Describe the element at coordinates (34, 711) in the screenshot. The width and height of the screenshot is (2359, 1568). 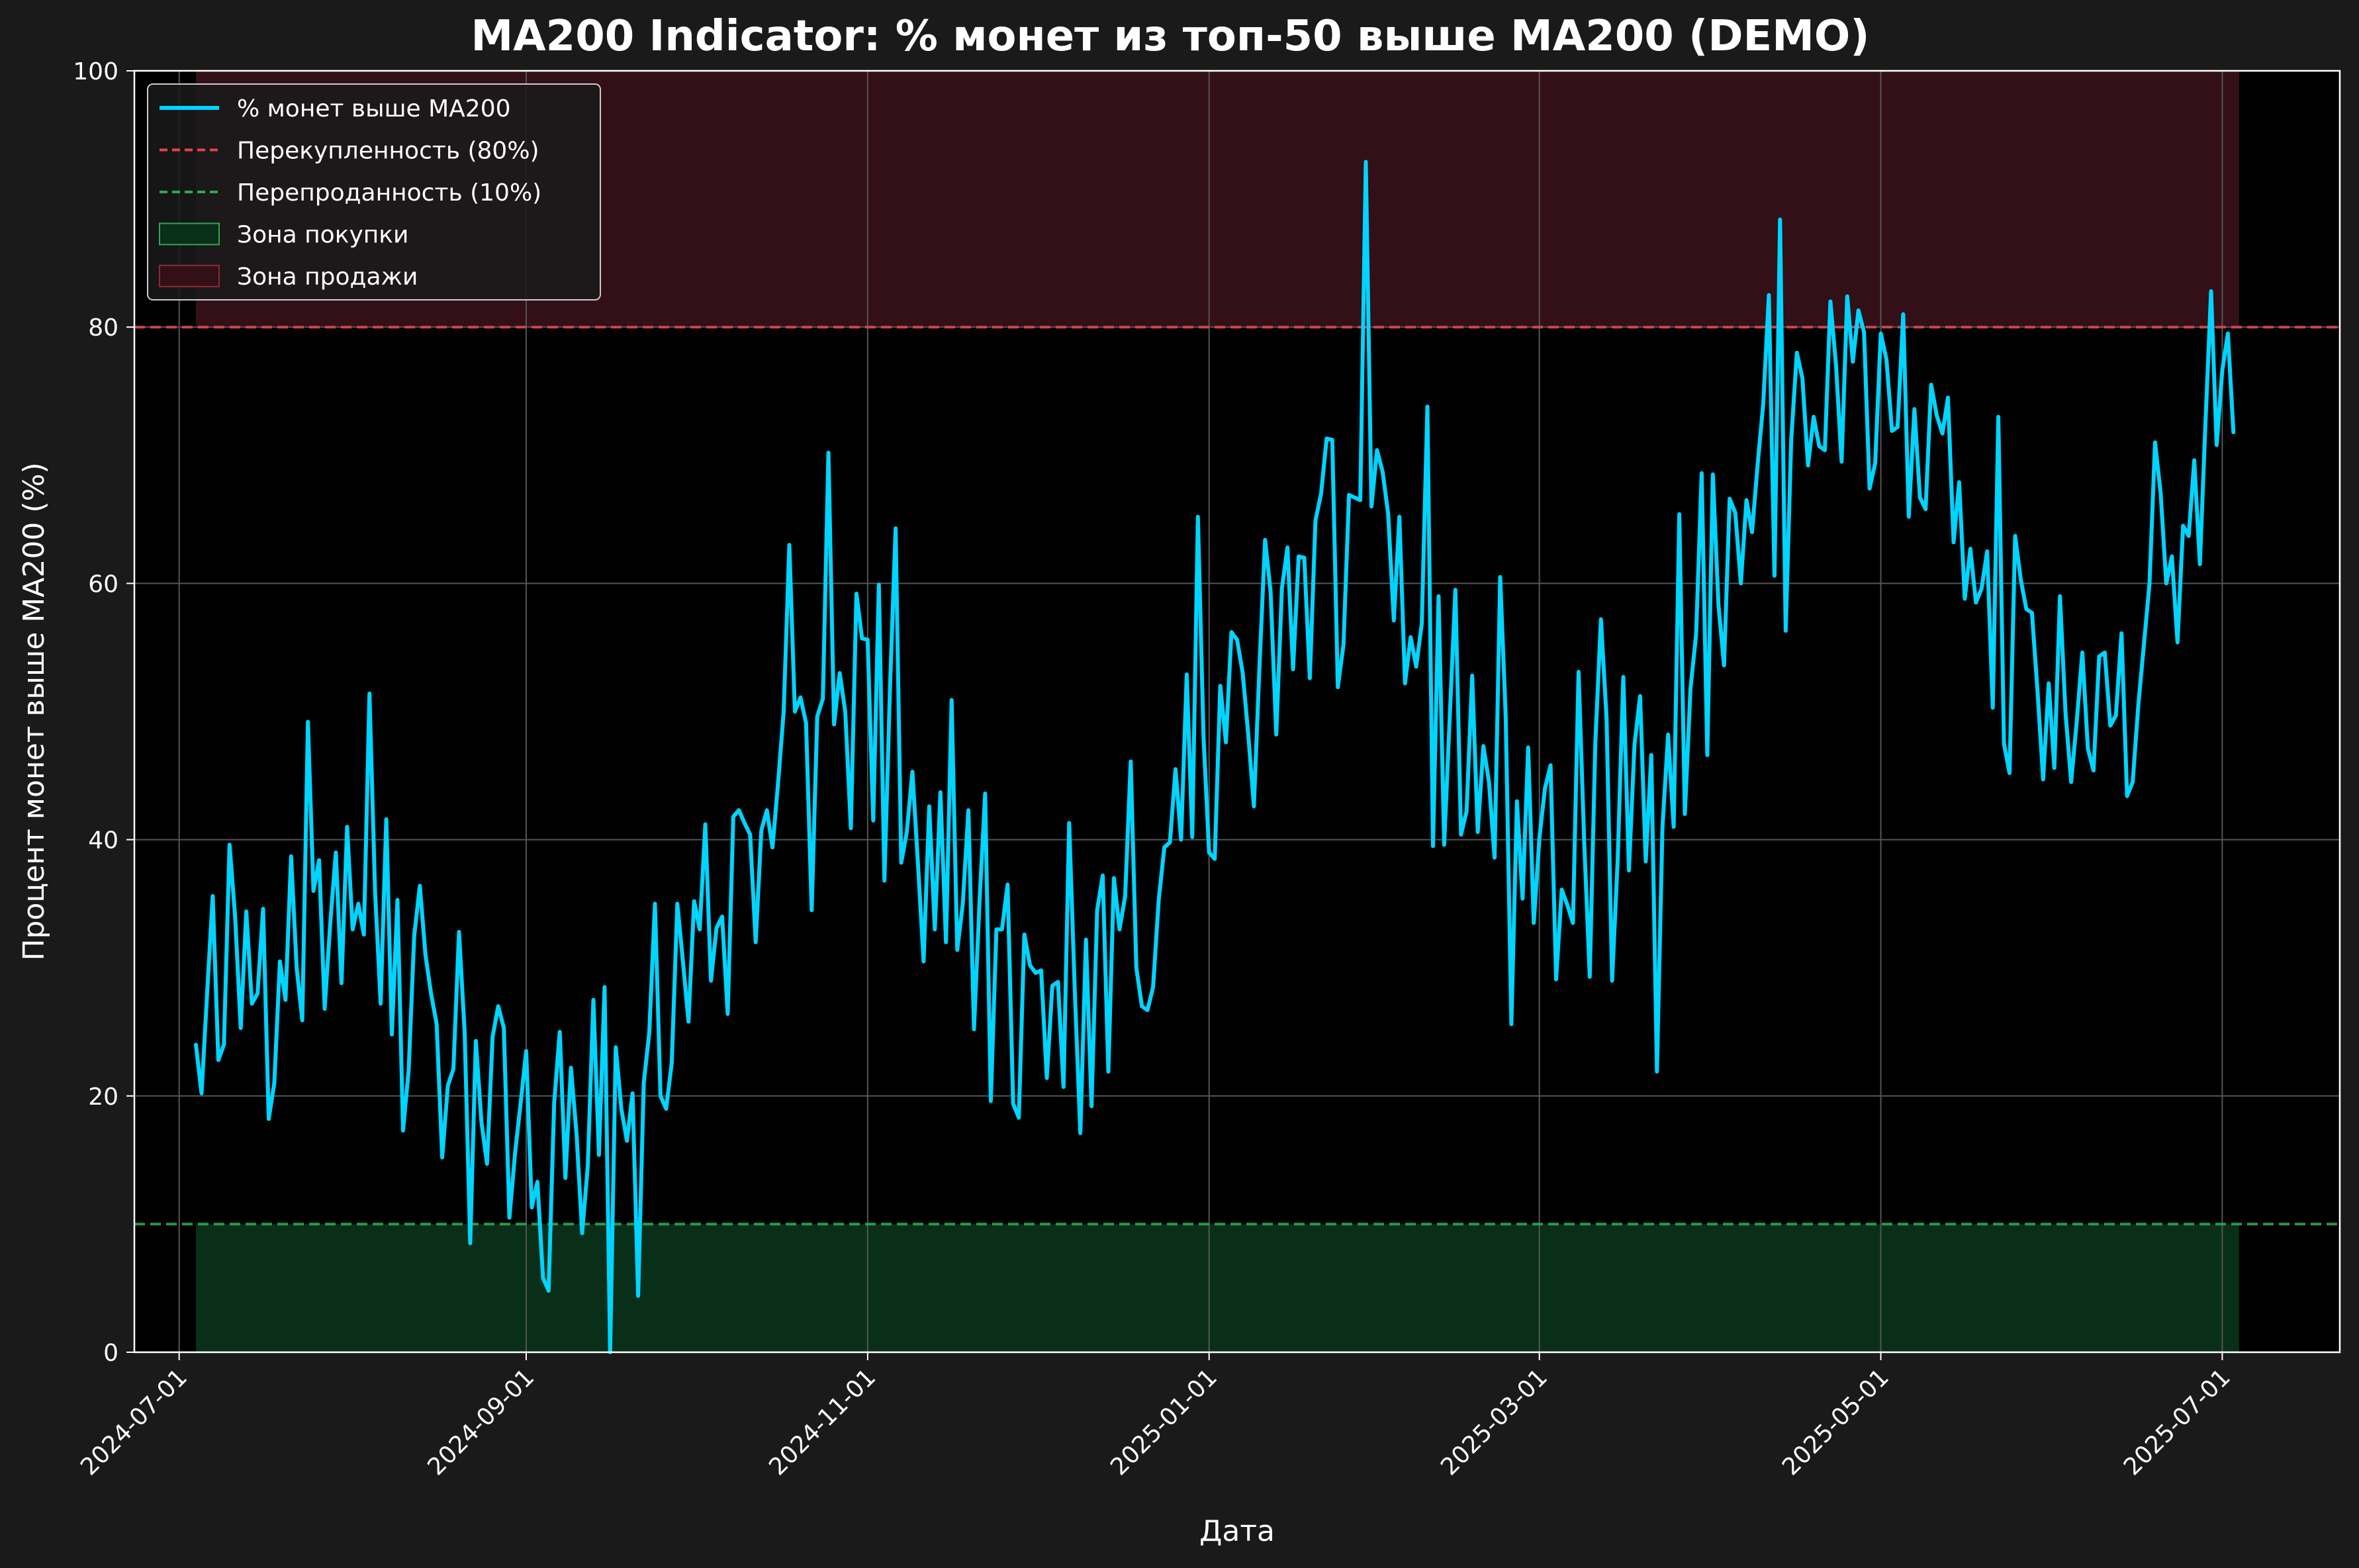
I see `y-axis-label: Процент монет выше MA200 (%)` at that location.